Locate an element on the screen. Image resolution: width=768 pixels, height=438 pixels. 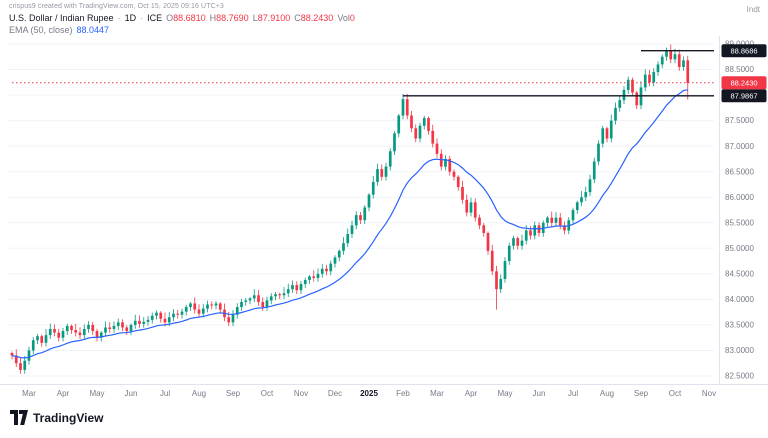
svg-text: 82.5000 is located at coordinates (739, 376).